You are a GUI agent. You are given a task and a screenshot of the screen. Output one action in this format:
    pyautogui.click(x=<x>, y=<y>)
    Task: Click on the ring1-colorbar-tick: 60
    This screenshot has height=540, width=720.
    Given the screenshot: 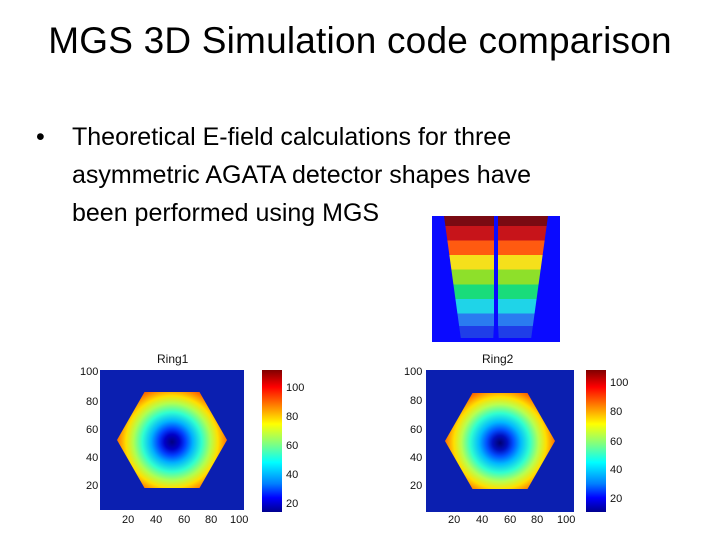 What is the action you would take?
    pyautogui.click(x=292, y=446)
    